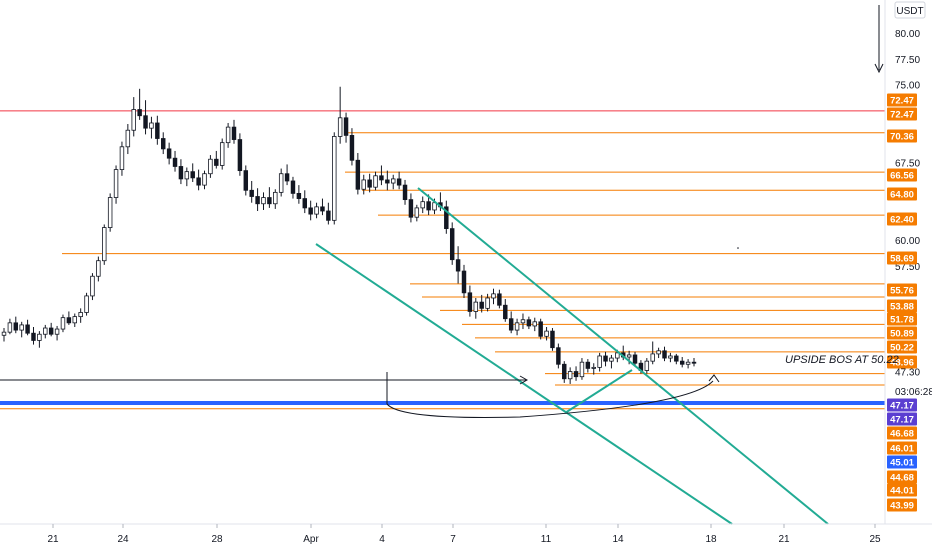 The height and width of the screenshot is (550, 932). I want to click on price-tick-label: 60.00, so click(907, 241).